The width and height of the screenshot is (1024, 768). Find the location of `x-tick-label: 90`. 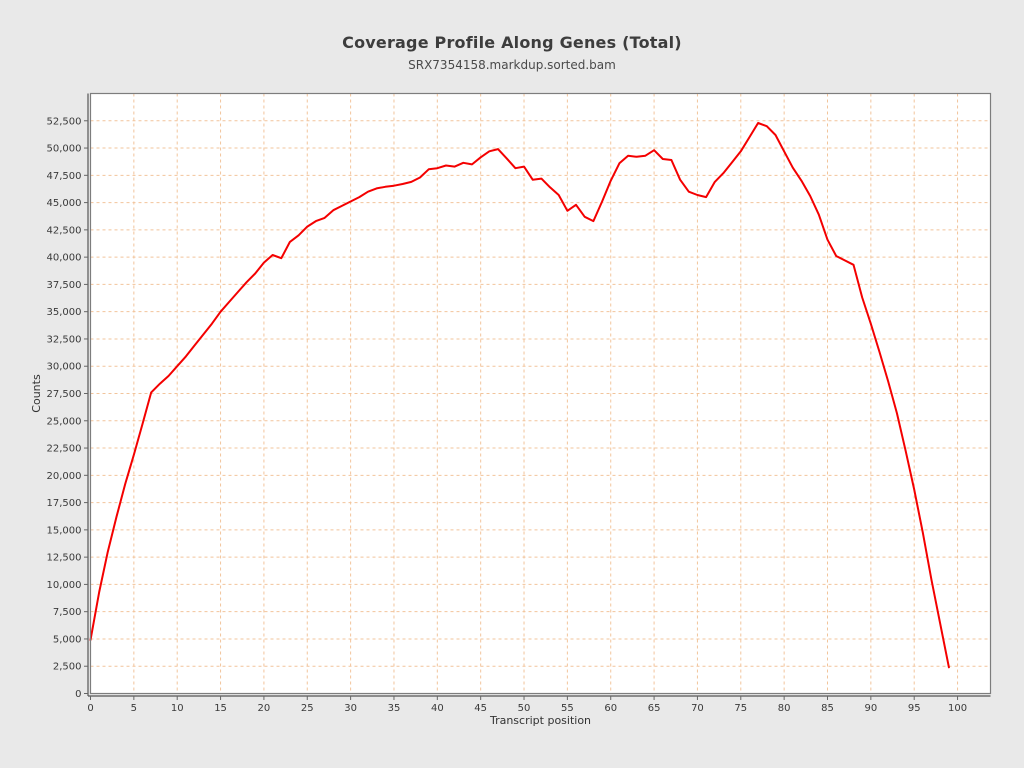

x-tick-label: 90 is located at coordinates (870, 708).